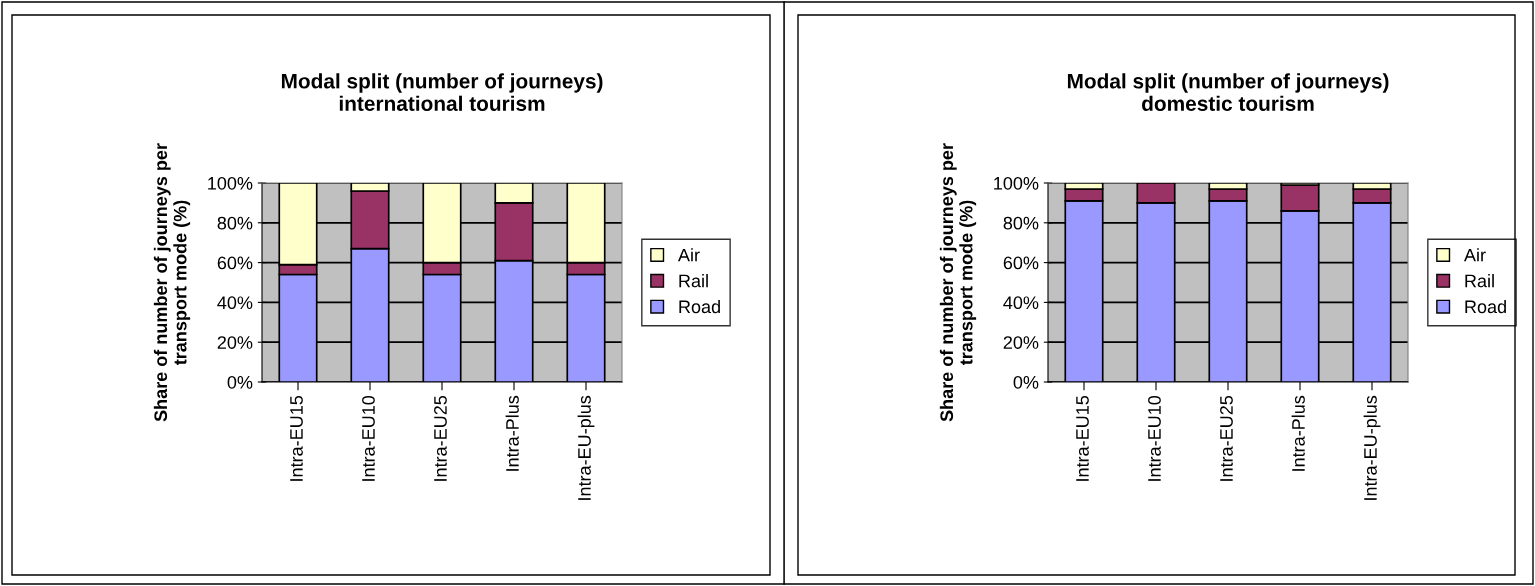 This screenshot has width=1535, height=586. Describe the element at coordinates (442, 92) in the screenshot. I see `chart-title: Modal split (number of journeys) international tourism` at that location.